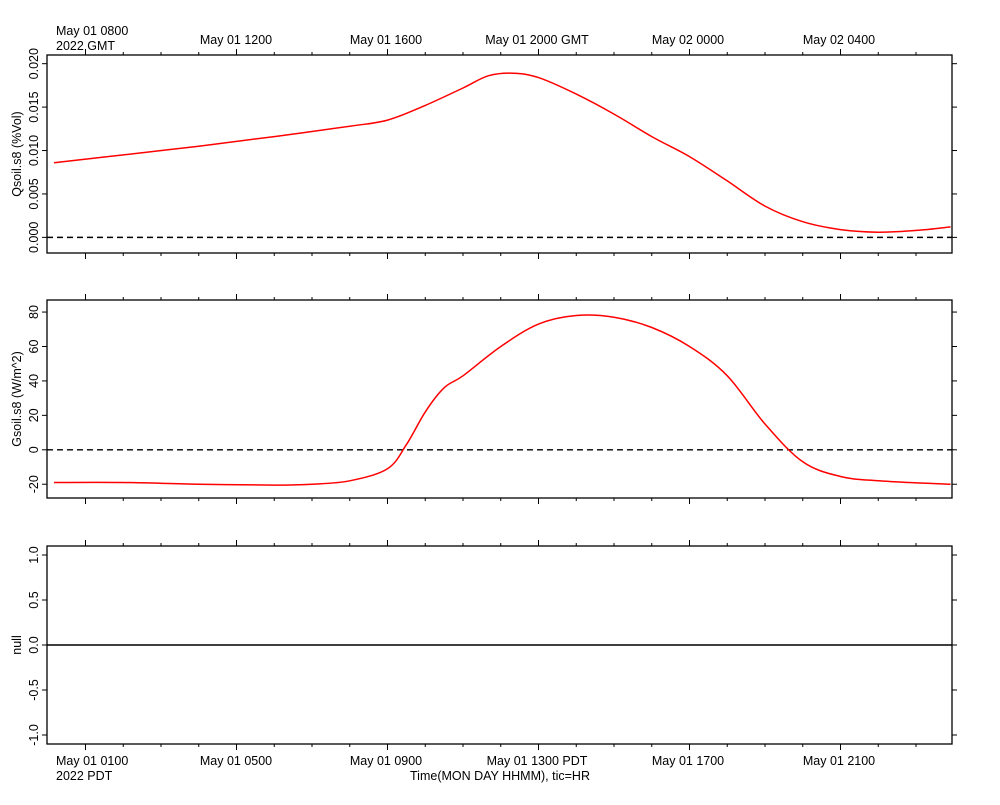 The width and height of the screenshot is (1000, 805). What do you see at coordinates (84, 776) in the screenshot?
I see `bottom-axis-year-label: 2022 PDT` at bounding box center [84, 776].